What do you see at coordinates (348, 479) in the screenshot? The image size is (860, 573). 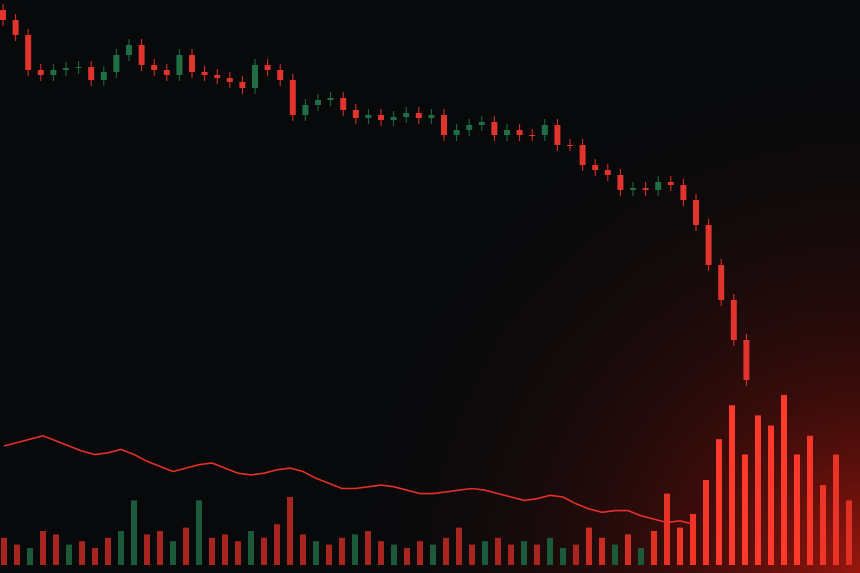 I see `average-line` at bounding box center [348, 479].